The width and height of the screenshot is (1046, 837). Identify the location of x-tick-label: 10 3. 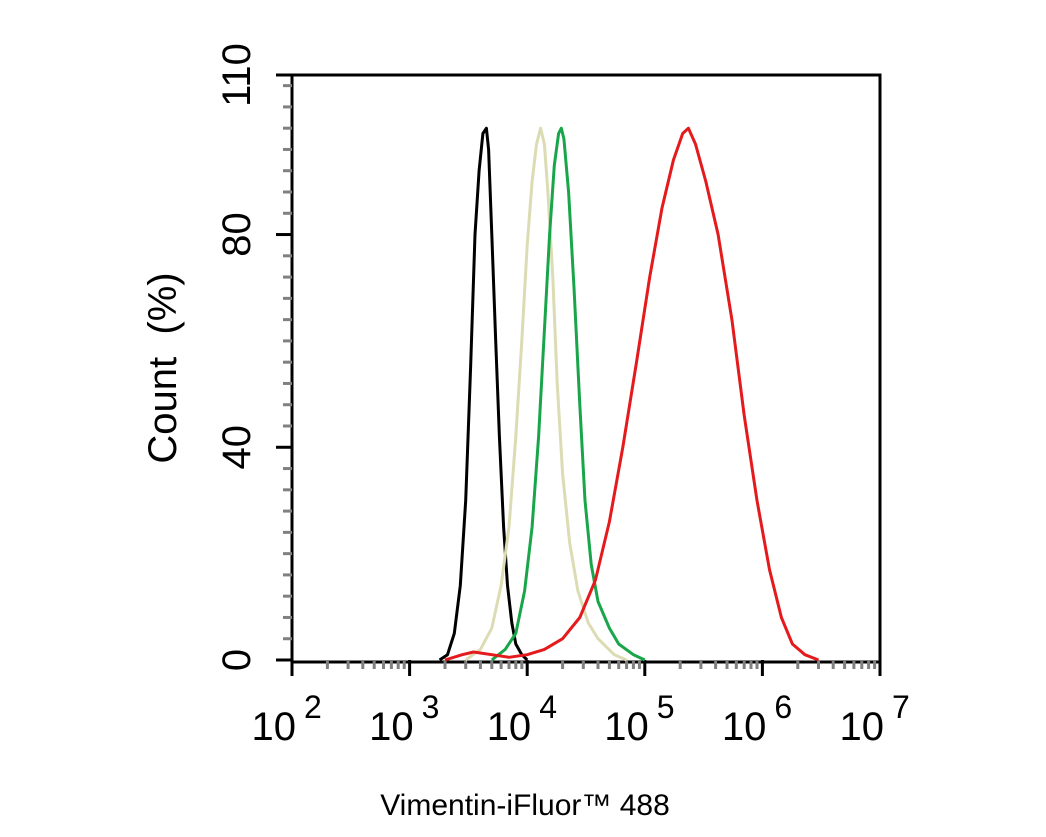
(404, 719).